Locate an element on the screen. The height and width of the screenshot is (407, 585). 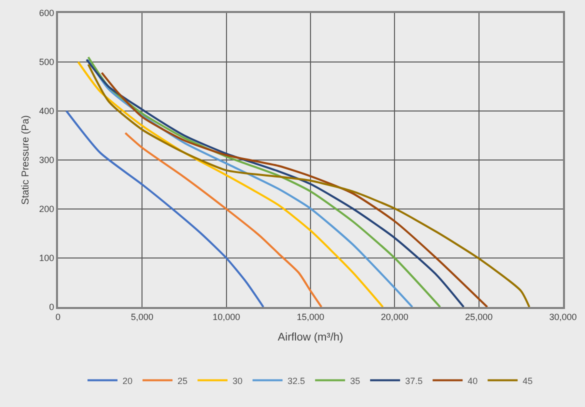
legend-label: 20 is located at coordinates (127, 381).